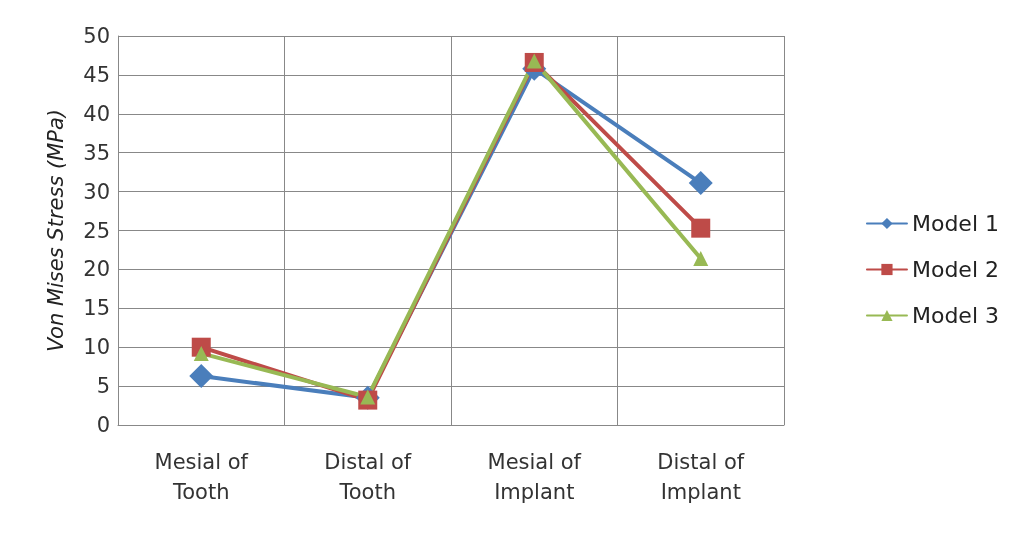 This screenshot has height=539, width=1022. I want to click on y-tick-label: 30, so click(96, 191).